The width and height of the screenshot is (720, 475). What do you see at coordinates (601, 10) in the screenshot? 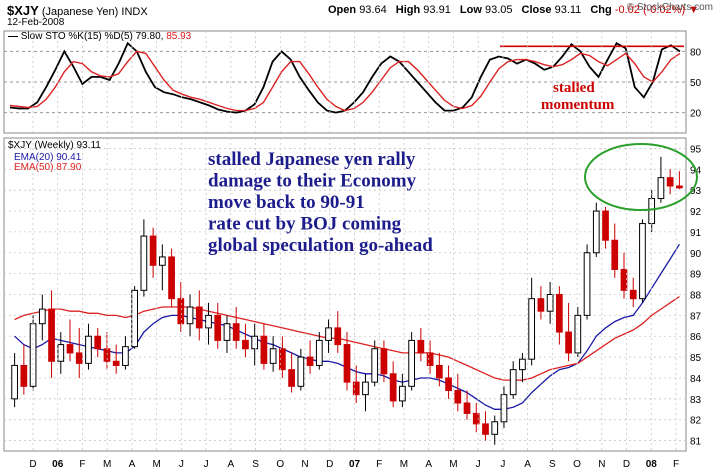
I see `chg-label: Chg` at bounding box center [601, 10].